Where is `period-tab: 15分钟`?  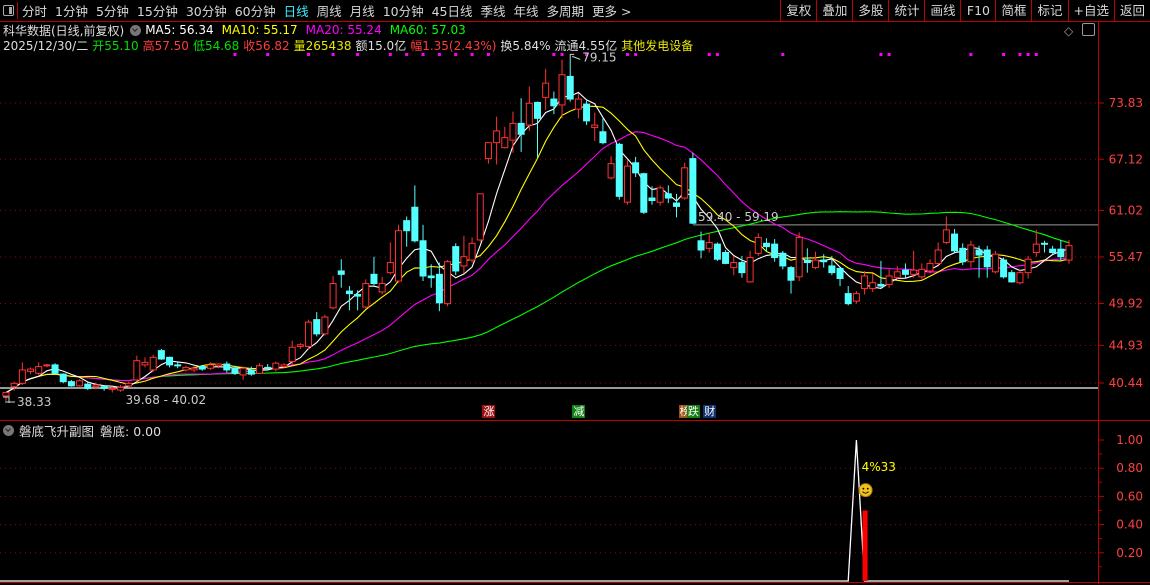 period-tab: 15分钟 is located at coordinates (157, 11).